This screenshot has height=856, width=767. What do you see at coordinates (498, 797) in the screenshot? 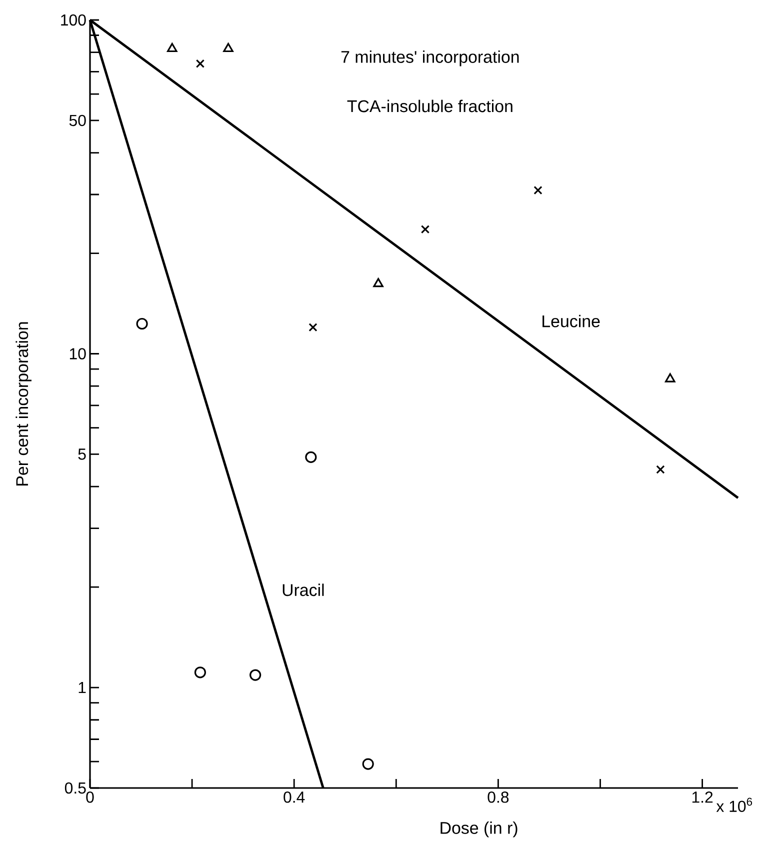
I see `x-tick-label: 0.8` at bounding box center [498, 797].